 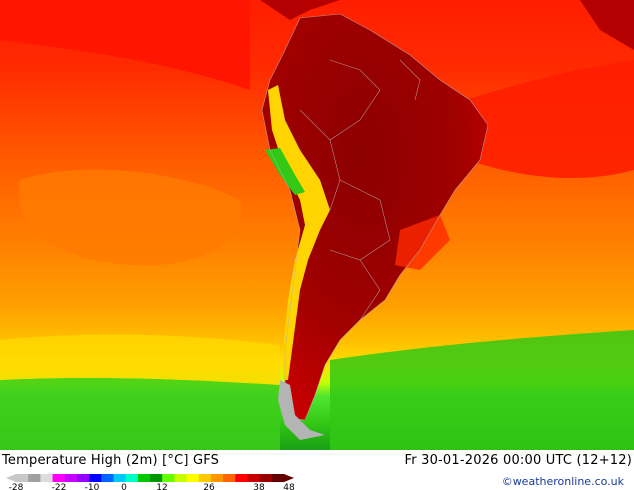 What do you see at coordinates (482, 390) in the screenshot?
I see `south-atlantic-cold-zone` at bounding box center [482, 390].